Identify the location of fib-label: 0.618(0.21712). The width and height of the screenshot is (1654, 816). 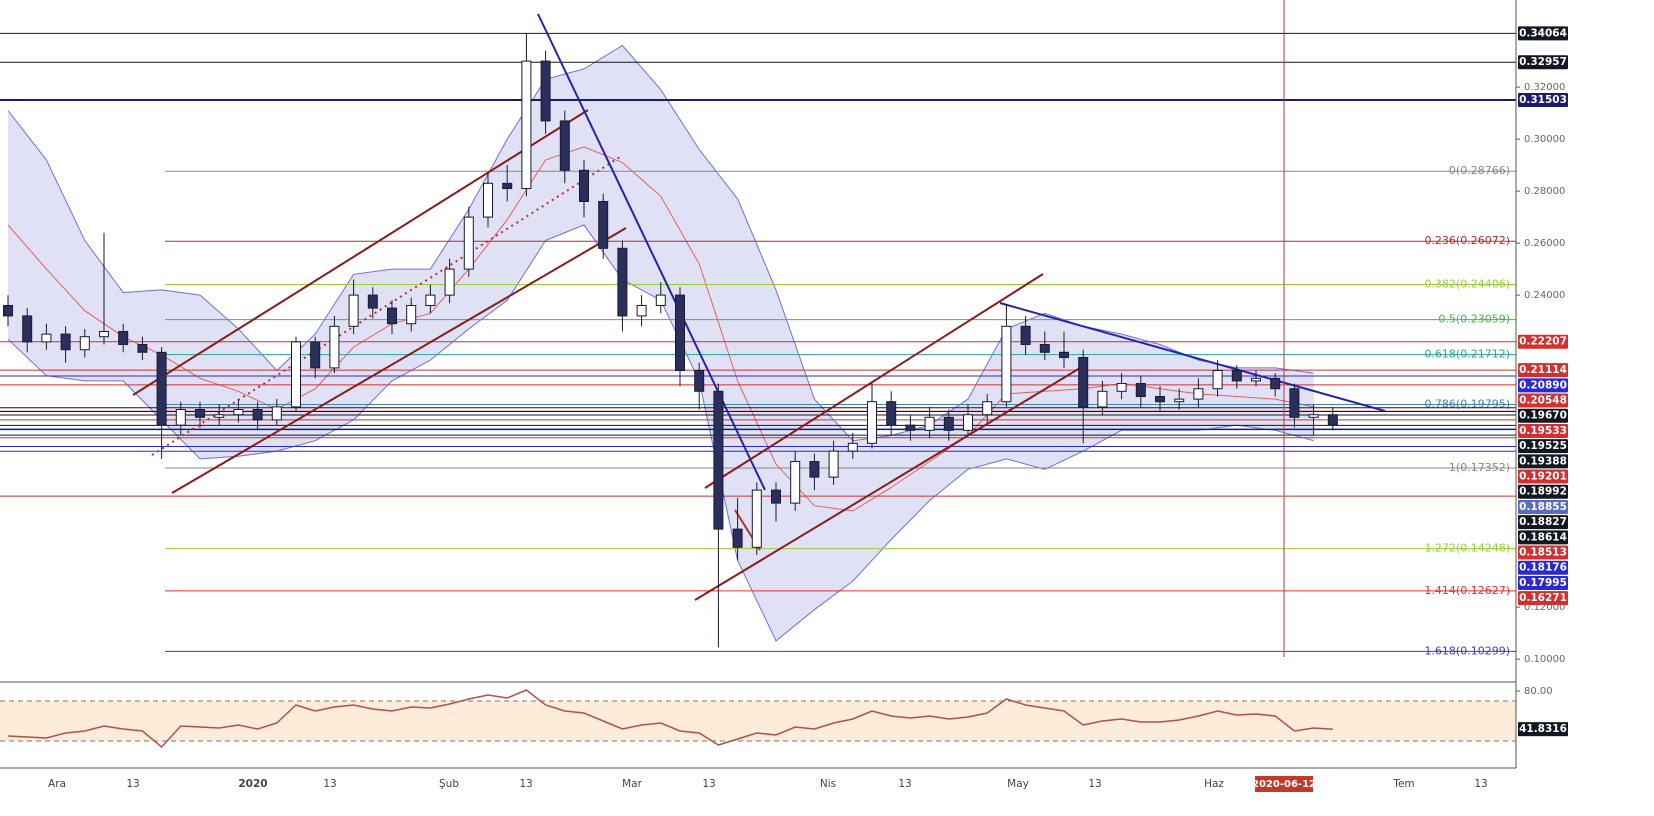
(1467, 354).